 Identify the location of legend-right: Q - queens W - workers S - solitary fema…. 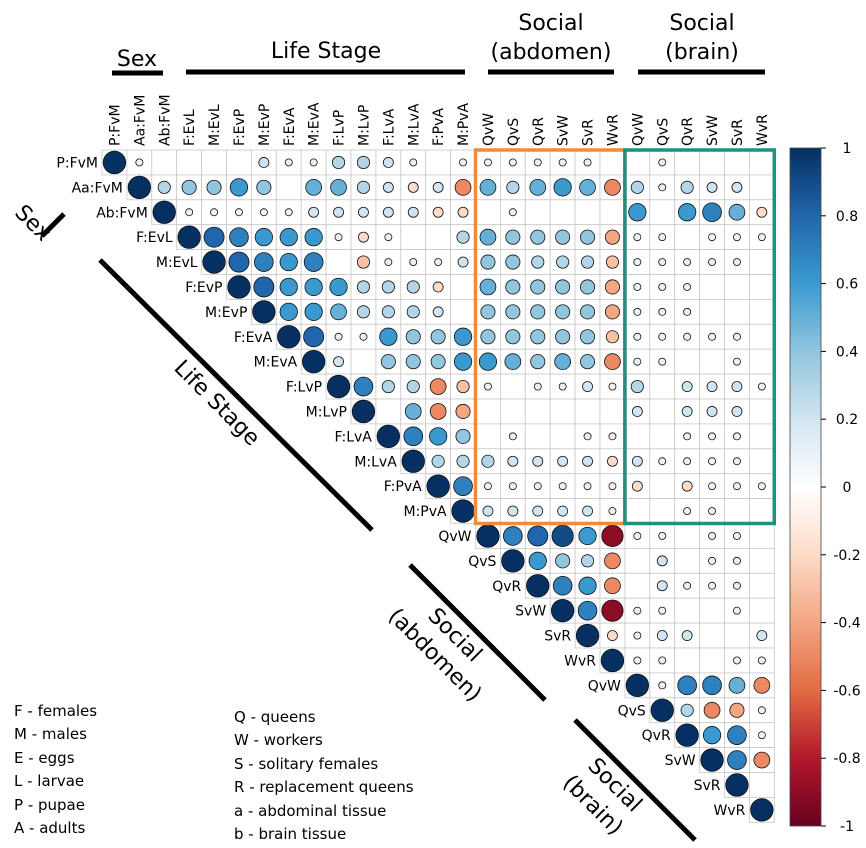
(324, 776).